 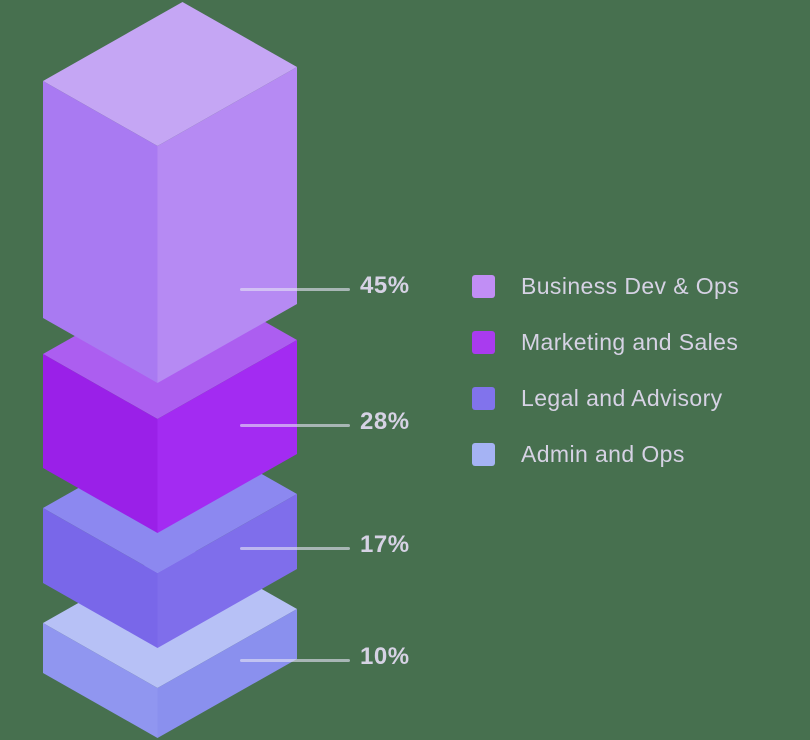 I want to click on percent-label-17: 17%, so click(x=385, y=544).